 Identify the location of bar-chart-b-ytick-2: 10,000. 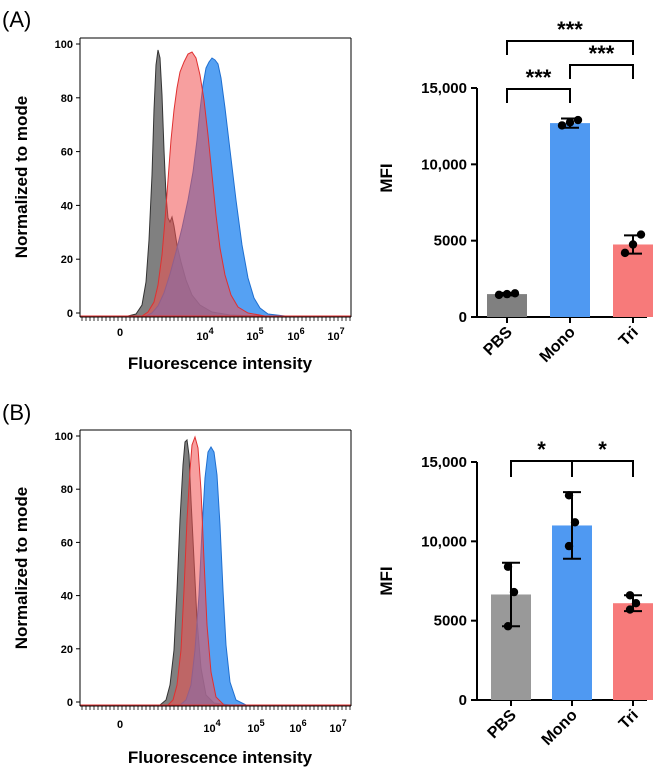
(444, 541).